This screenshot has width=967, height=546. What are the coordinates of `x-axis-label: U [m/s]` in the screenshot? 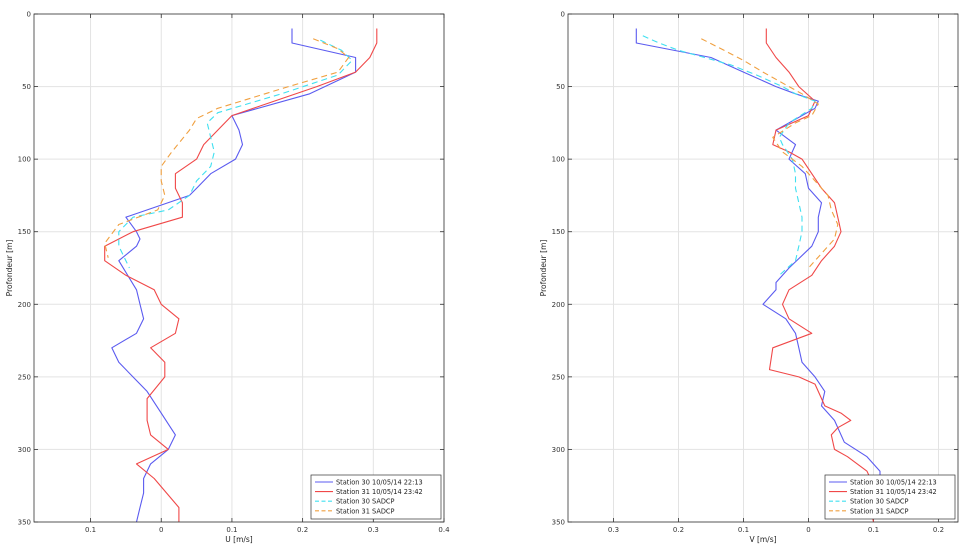 It's located at (239, 539).